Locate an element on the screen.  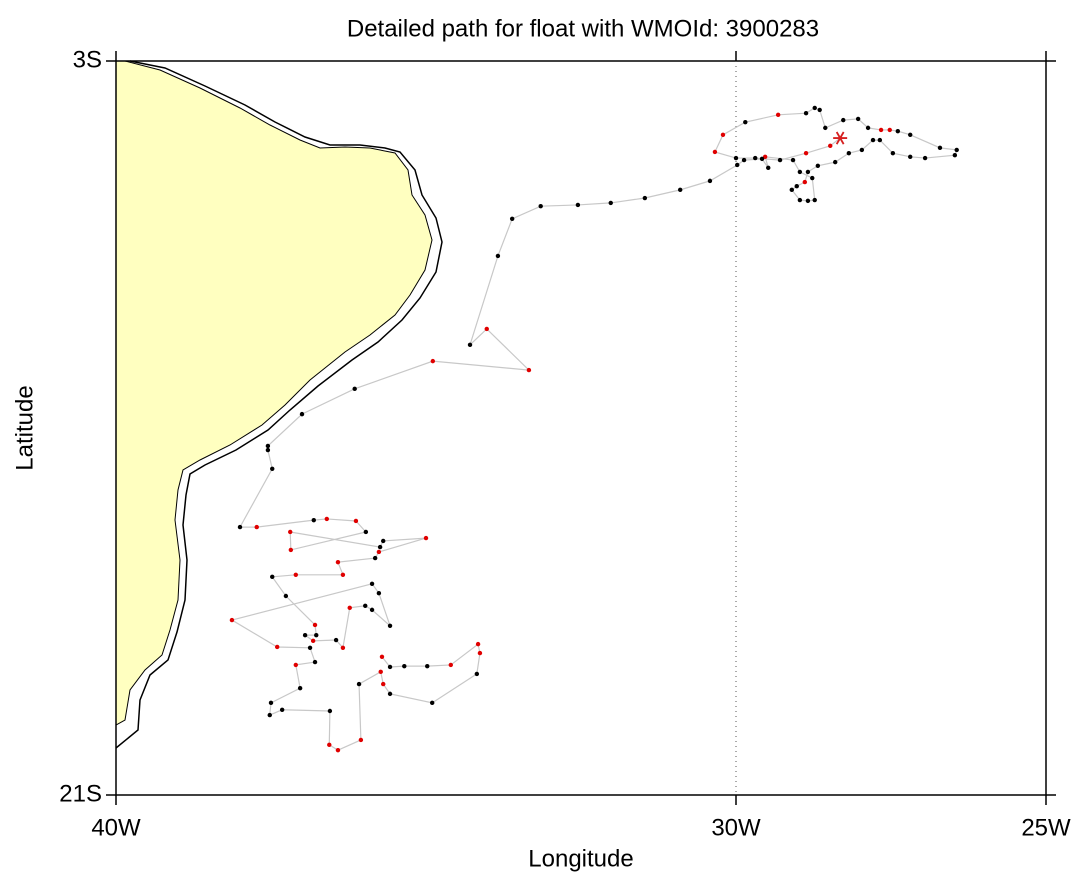
x-axis-title: Longitude is located at coordinates (580, 858).